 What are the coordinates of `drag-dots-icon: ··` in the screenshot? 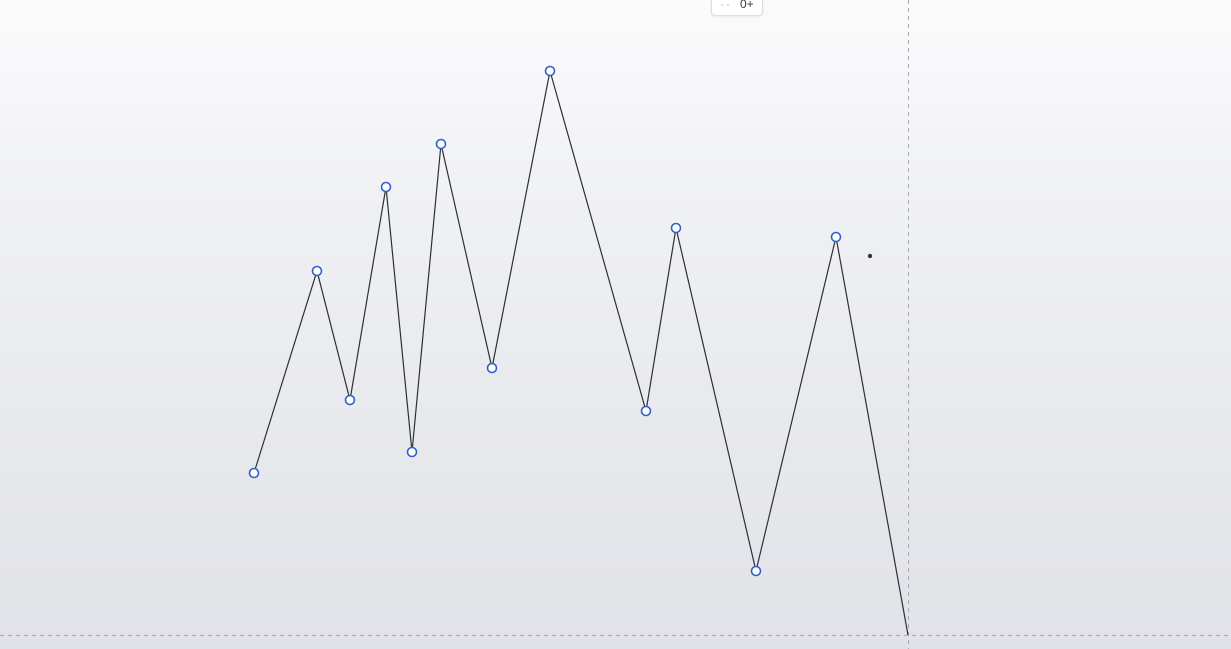 It's located at (726, 5).